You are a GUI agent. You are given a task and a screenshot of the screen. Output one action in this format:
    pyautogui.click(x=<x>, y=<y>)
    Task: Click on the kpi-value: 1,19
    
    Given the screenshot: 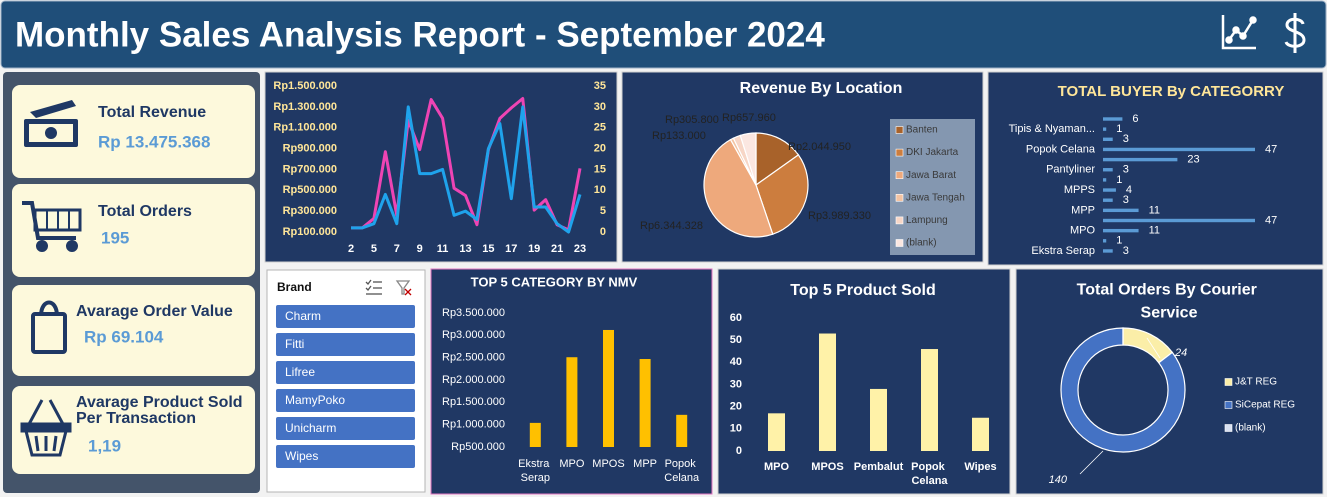 What is the action you would take?
    pyautogui.click(x=104, y=445)
    